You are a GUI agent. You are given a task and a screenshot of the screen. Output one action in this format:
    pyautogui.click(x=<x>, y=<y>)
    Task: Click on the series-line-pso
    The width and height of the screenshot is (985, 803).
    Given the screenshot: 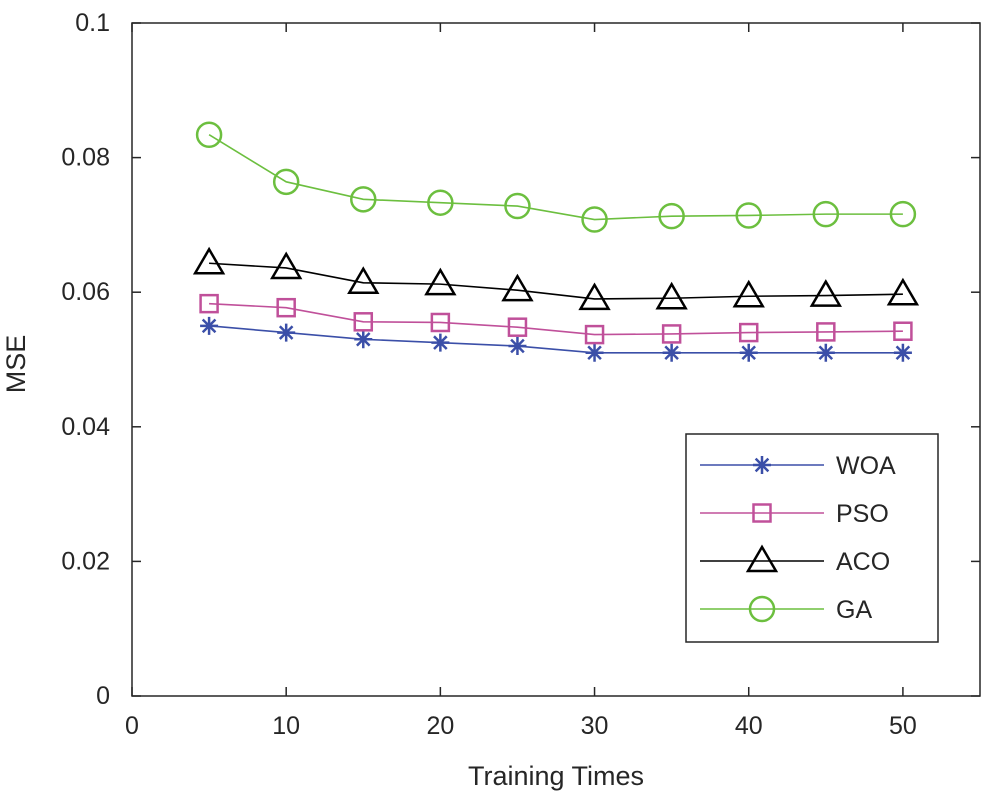 What is the action you would take?
    pyautogui.click(x=556, y=319)
    